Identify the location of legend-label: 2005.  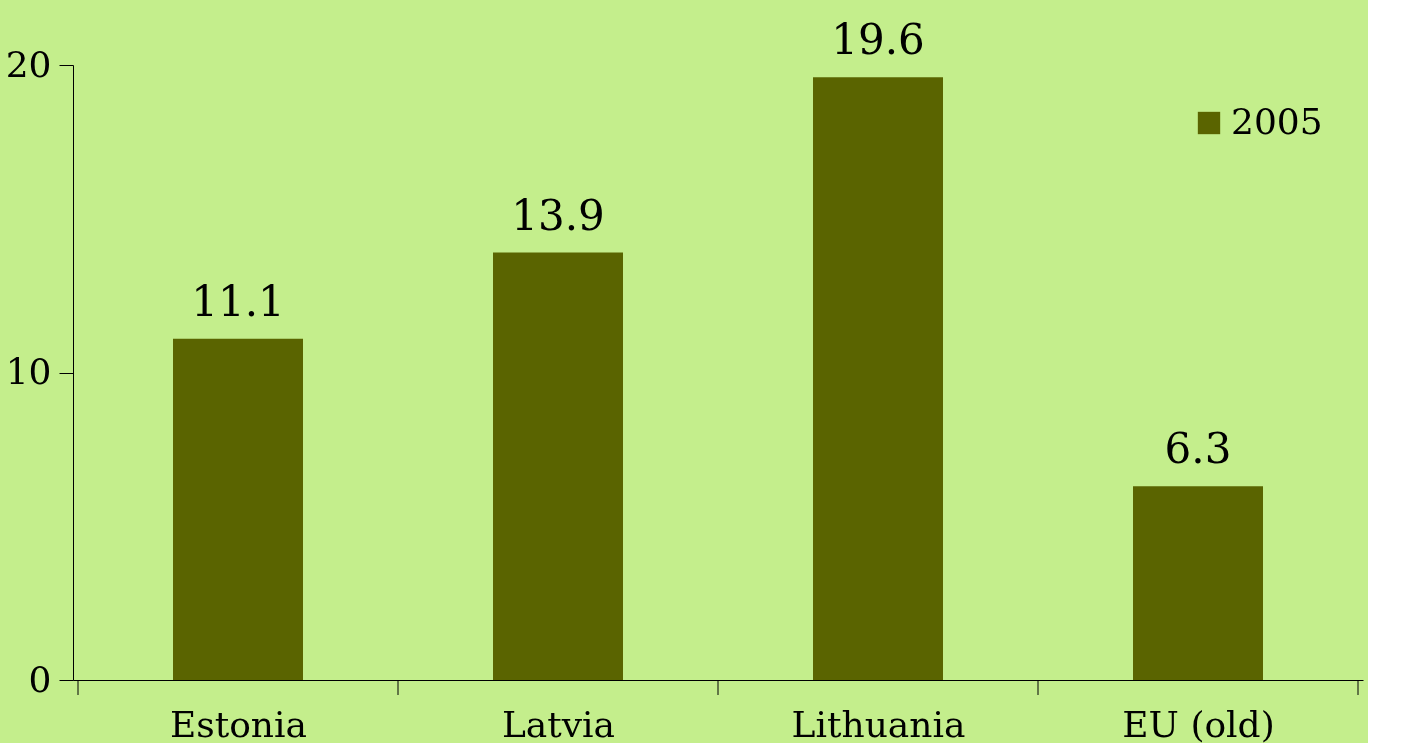
(1277, 121).